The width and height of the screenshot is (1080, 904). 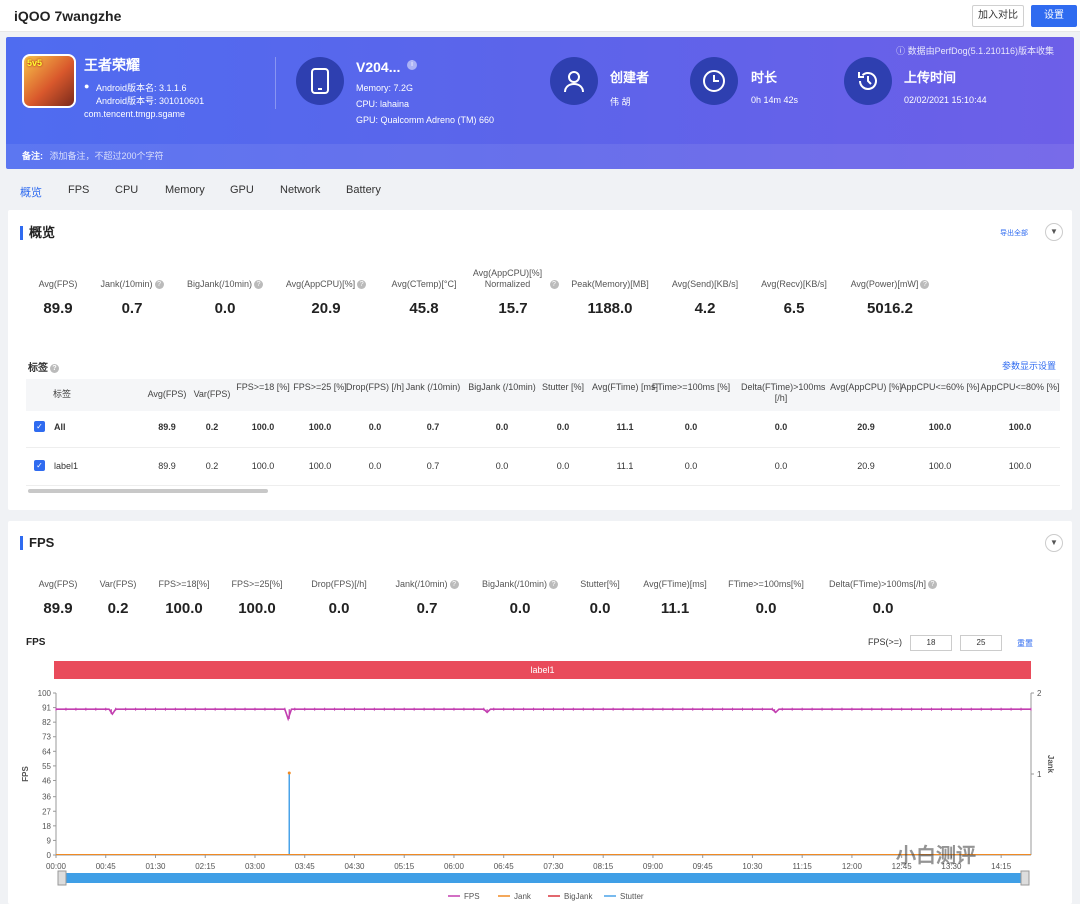 What do you see at coordinates (242, 190) in the screenshot?
I see `tab-gpu: GPU` at bounding box center [242, 190].